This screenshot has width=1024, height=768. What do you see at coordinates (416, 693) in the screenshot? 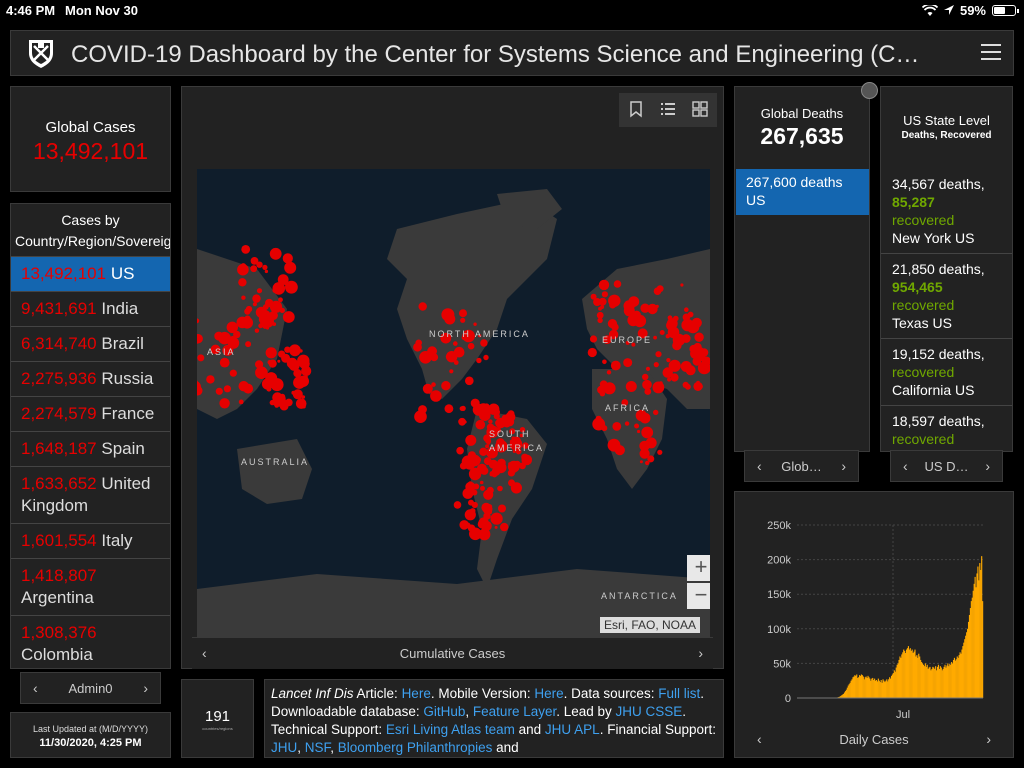
I see `article-link: Here` at bounding box center [416, 693].